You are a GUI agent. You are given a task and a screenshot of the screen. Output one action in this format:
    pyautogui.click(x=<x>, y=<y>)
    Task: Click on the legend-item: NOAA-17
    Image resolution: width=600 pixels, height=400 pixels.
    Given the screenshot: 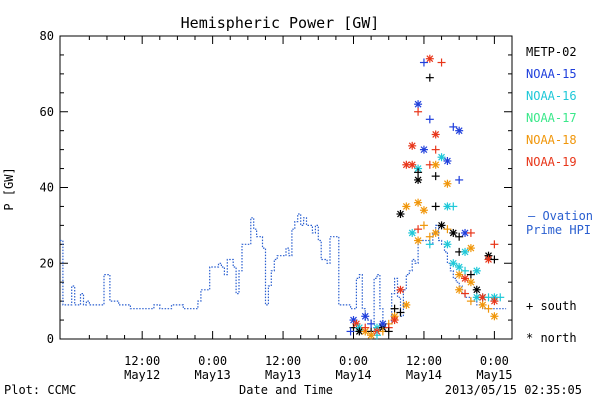 What is the action you would take?
    pyautogui.click(x=551, y=118)
    